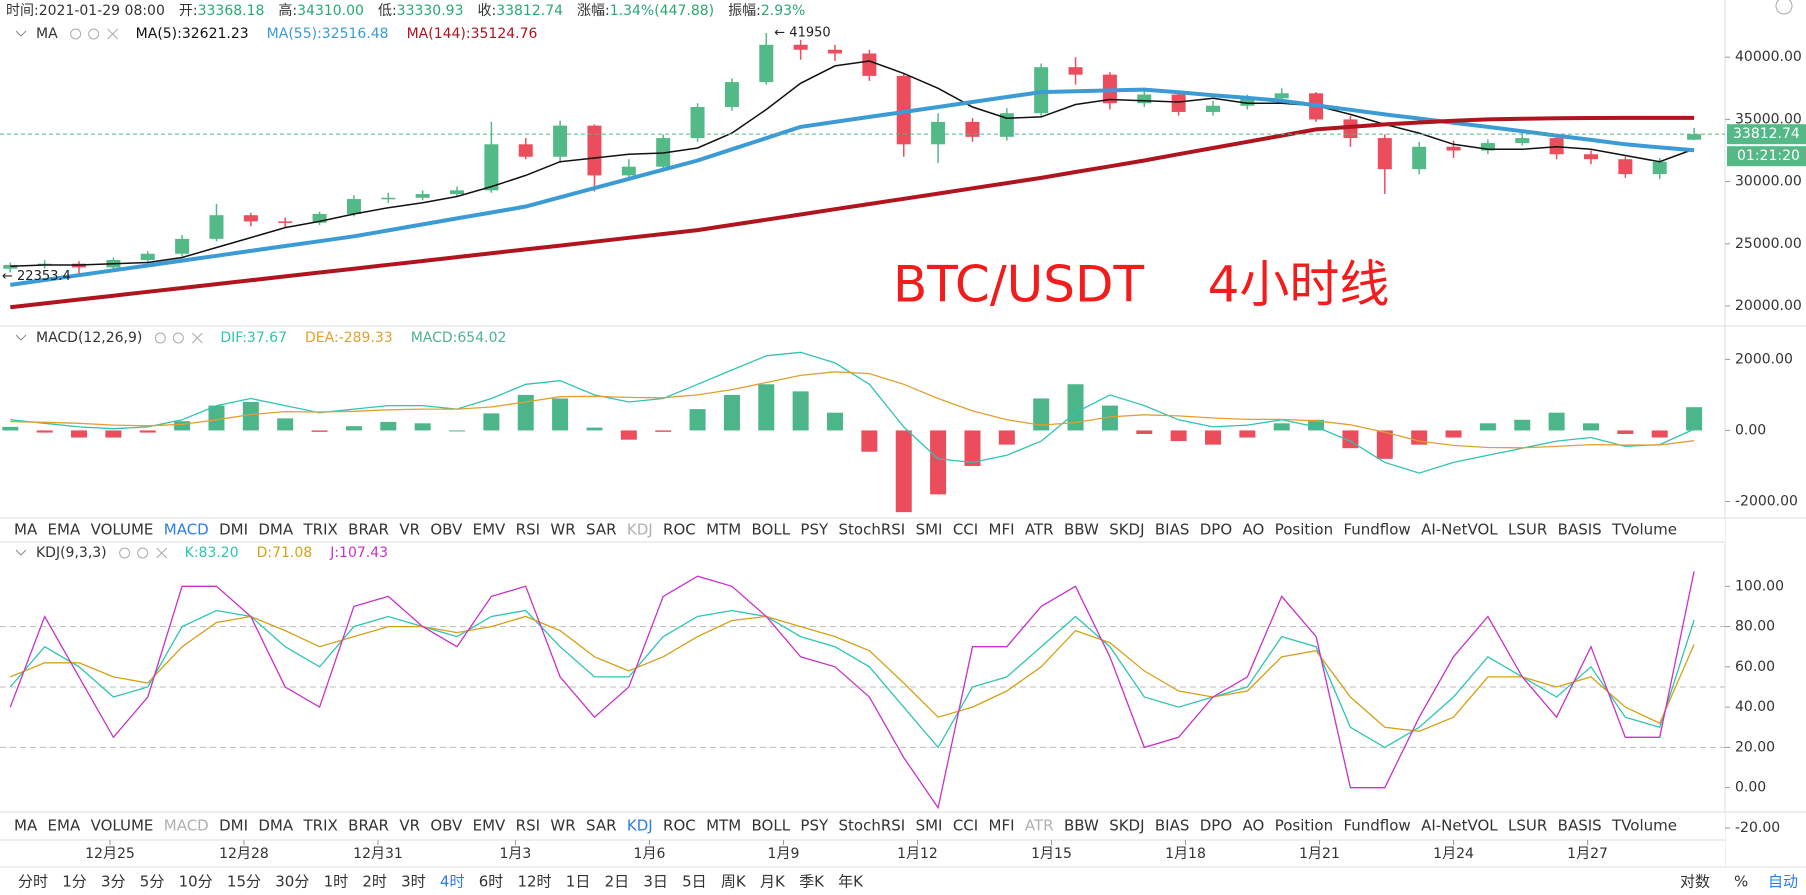 This screenshot has height=895, width=1806. What do you see at coordinates (1527, 530) in the screenshot?
I see `indicator-tab: LSUR` at bounding box center [1527, 530].